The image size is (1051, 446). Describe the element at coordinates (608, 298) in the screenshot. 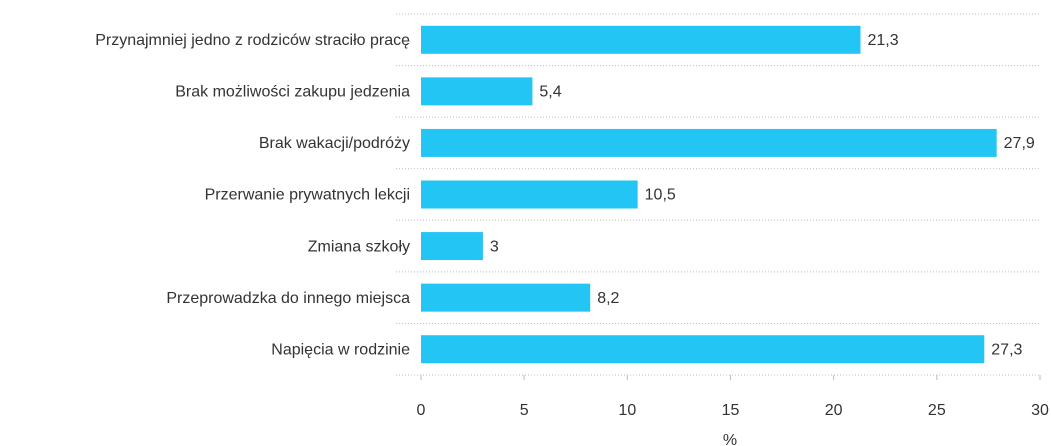

I see `value-label: 8,2` at that location.